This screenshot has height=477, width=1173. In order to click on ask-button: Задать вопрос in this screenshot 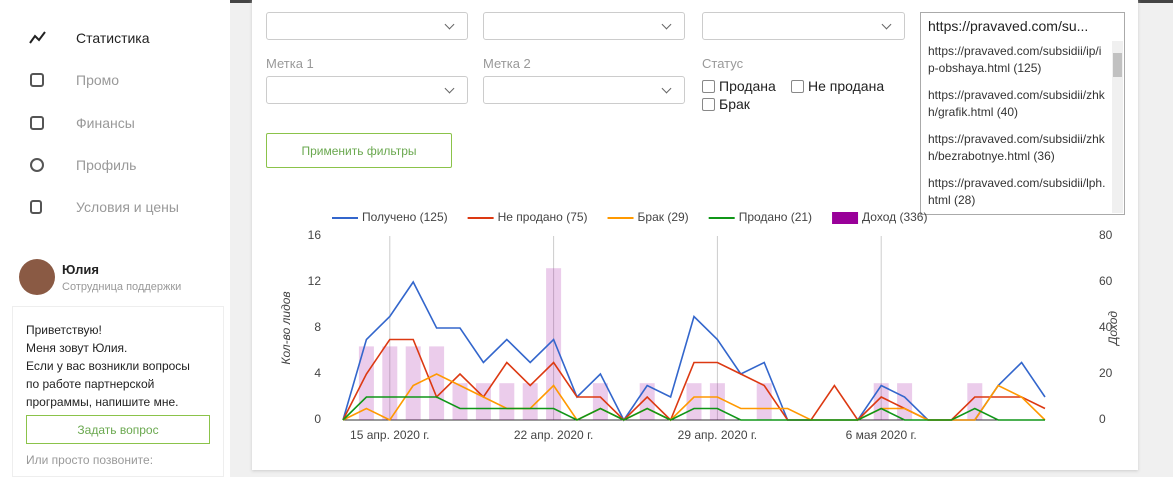, I will do `click(118, 429)`.